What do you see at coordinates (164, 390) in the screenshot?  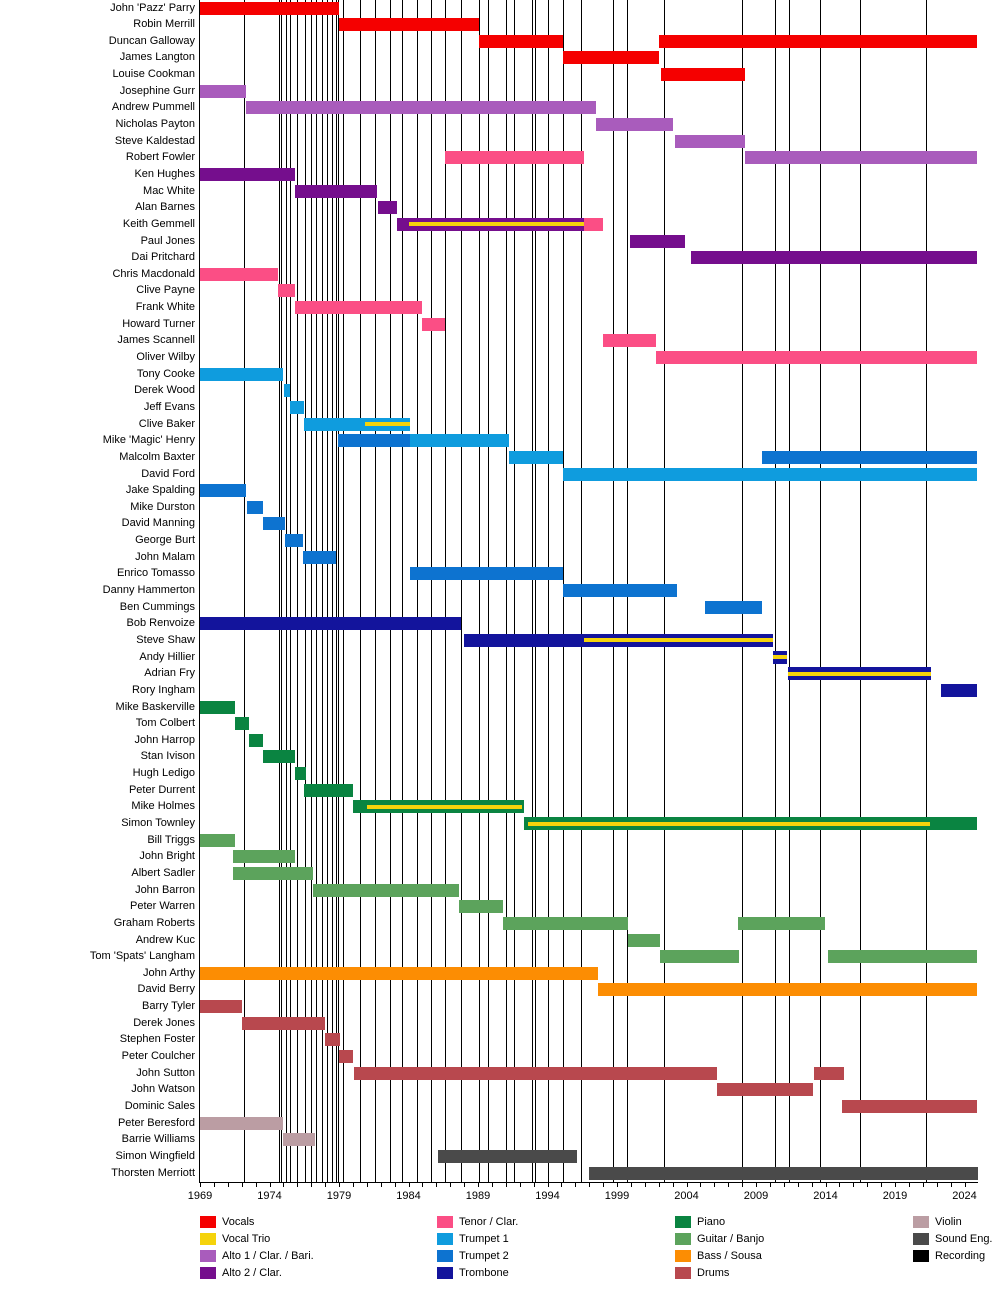 I see `row-label: Derek Wood` at bounding box center [164, 390].